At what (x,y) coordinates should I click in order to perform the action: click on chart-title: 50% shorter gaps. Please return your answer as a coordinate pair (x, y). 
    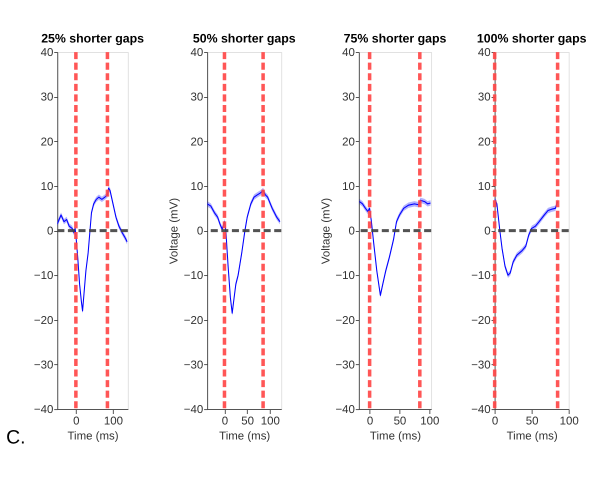
    Looking at the image, I should click on (244, 38).